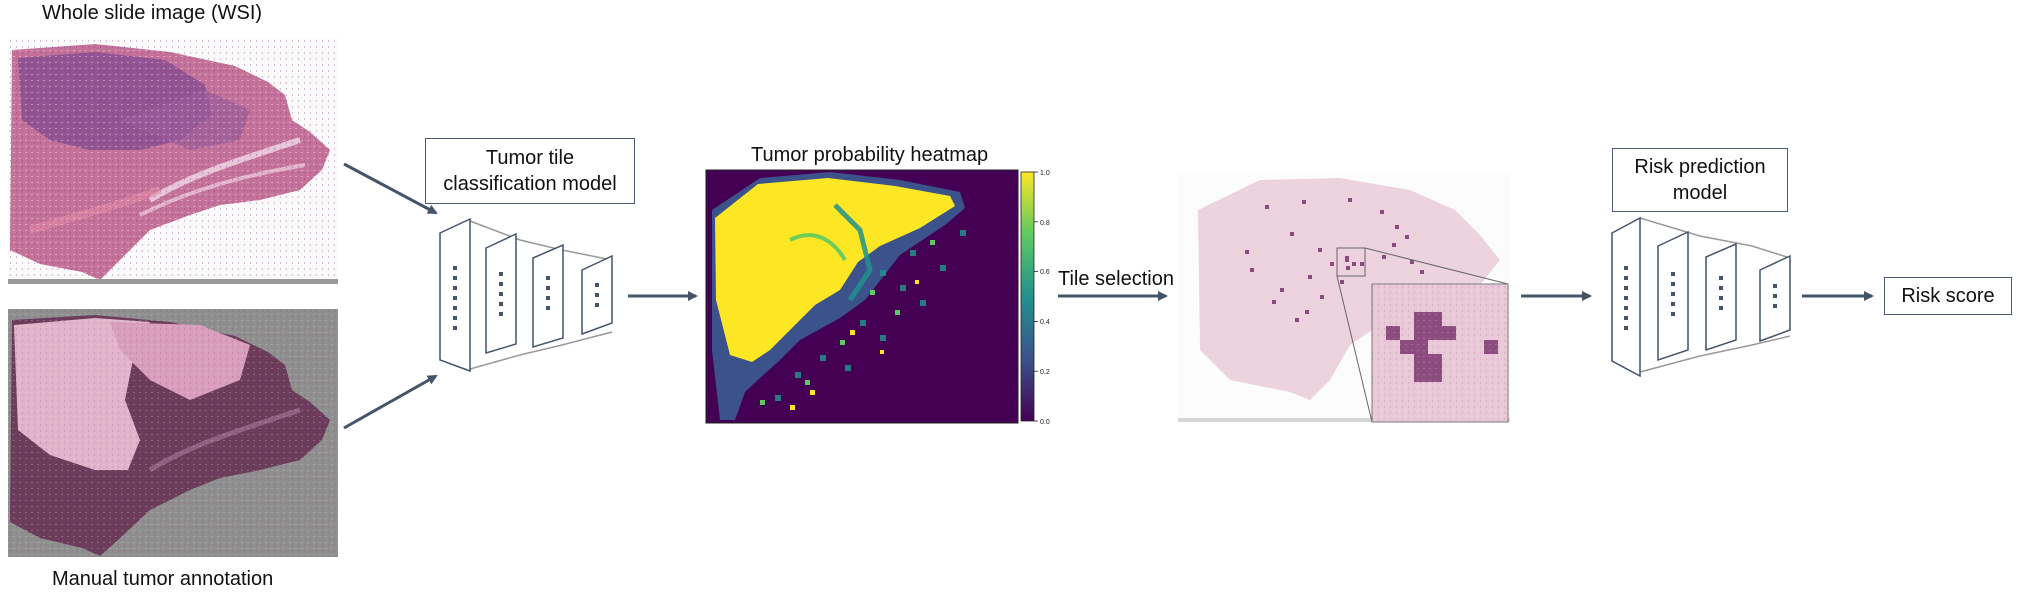 This screenshot has width=2018, height=593. Describe the element at coordinates (530, 158) in the screenshot. I see `tumor-classifier-line1: Tumor tile` at that location.